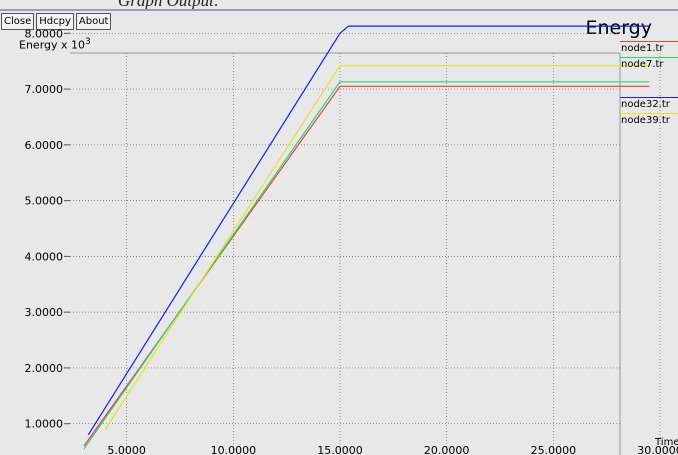 Image resolution: width=678 pixels, height=455 pixels. What do you see at coordinates (340, 449) in the screenshot?
I see `x-tick-label: 15.0000` at bounding box center [340, 449].